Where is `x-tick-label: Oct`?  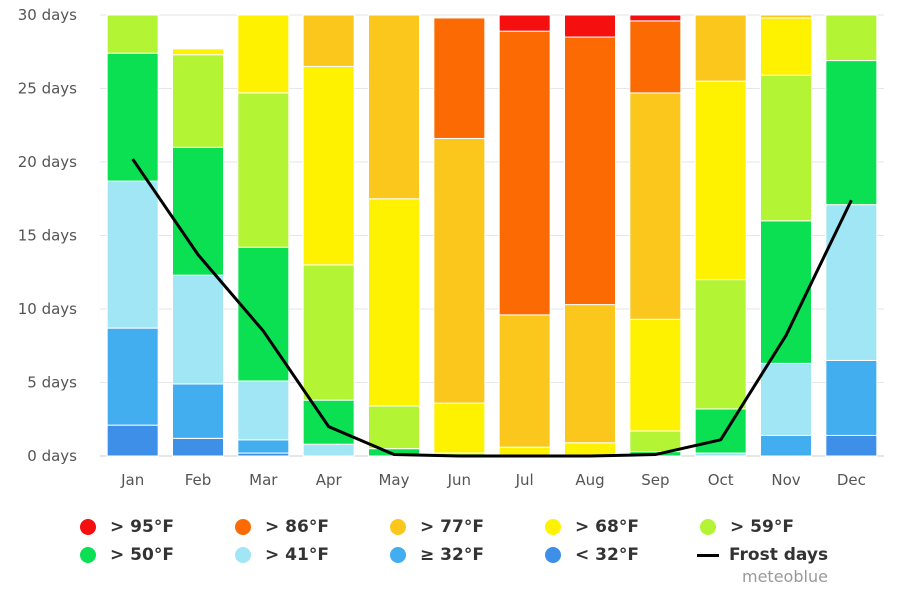 x-tick-label: Oct is located at coordinates (721, 480).